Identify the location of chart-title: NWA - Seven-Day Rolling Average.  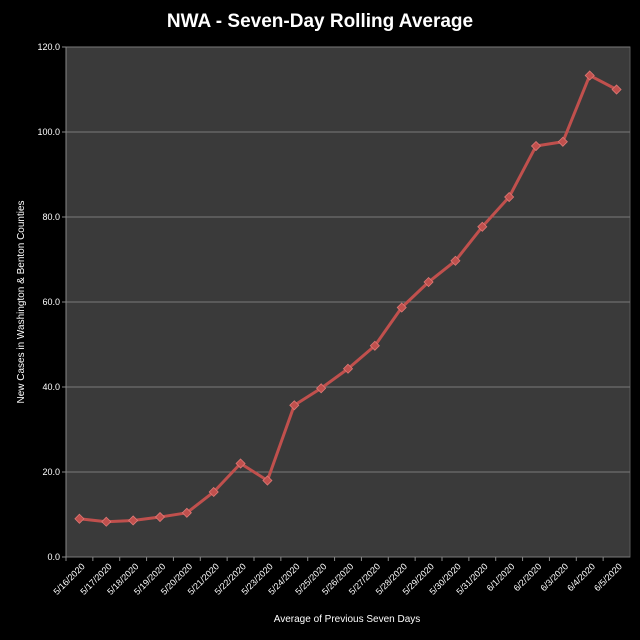
(320, 21).